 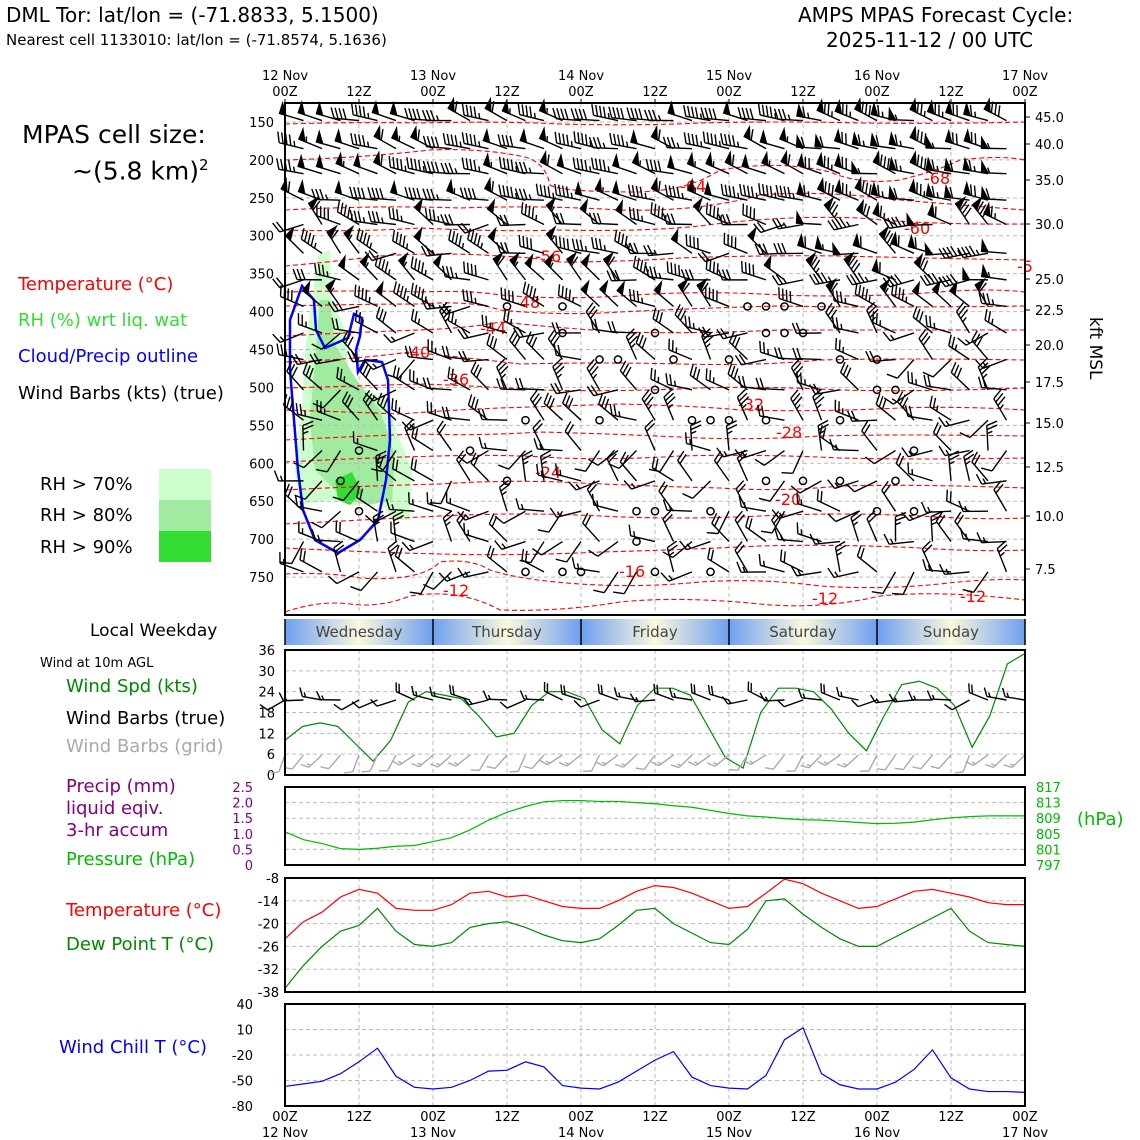 What do you see at coordinates (285, 76) in the screenshot?
I see `top-date-label: 12 Nov` at bounding box center [285, 76].